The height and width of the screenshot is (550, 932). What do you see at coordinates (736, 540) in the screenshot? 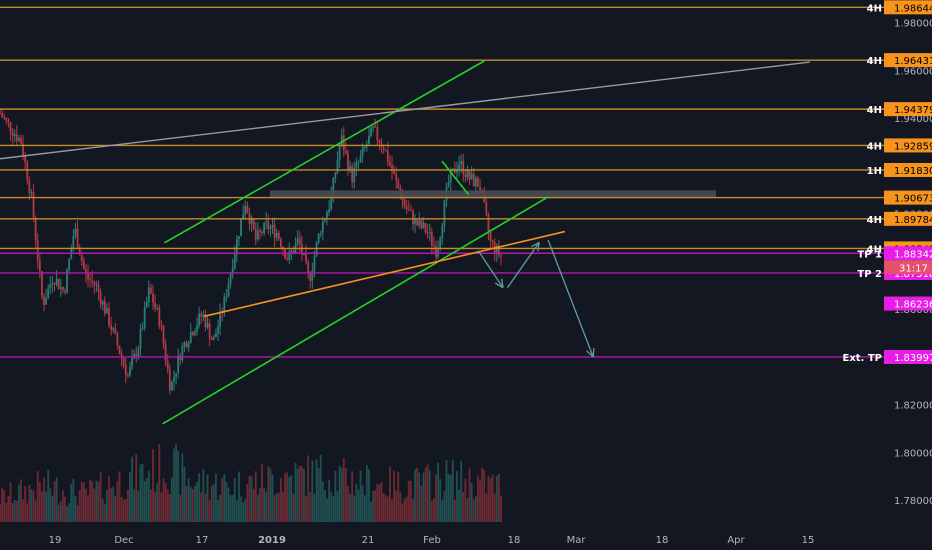
I see `time-tick-label: Apr` at bounding box center [736, 540].